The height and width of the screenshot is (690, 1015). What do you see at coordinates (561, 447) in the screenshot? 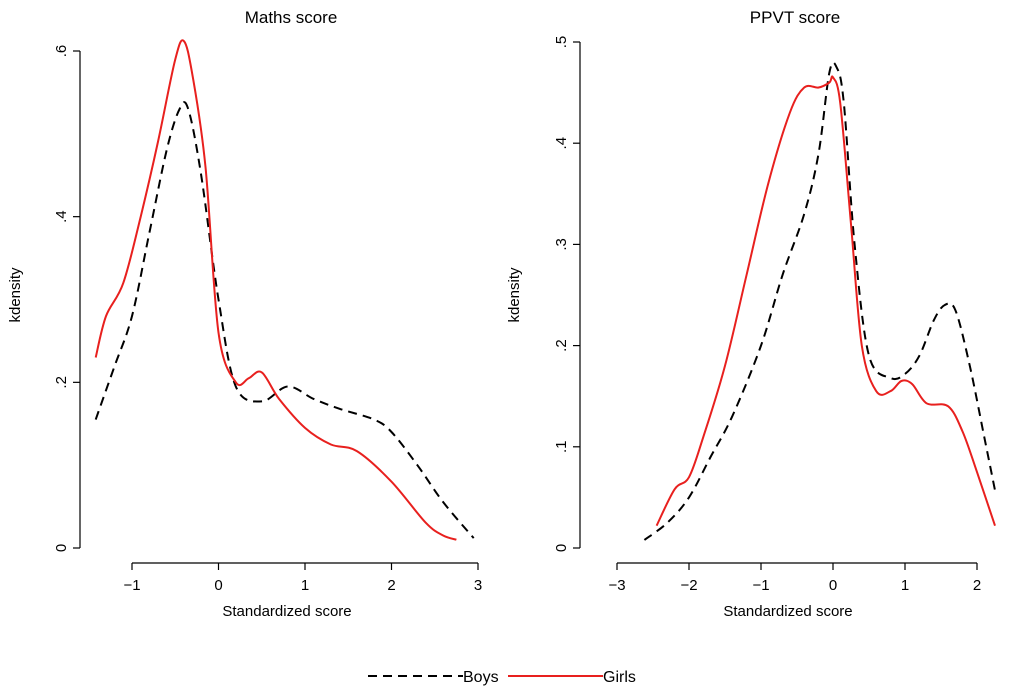
I see `y-tick-label: .1` at bounding box center [561, 447].